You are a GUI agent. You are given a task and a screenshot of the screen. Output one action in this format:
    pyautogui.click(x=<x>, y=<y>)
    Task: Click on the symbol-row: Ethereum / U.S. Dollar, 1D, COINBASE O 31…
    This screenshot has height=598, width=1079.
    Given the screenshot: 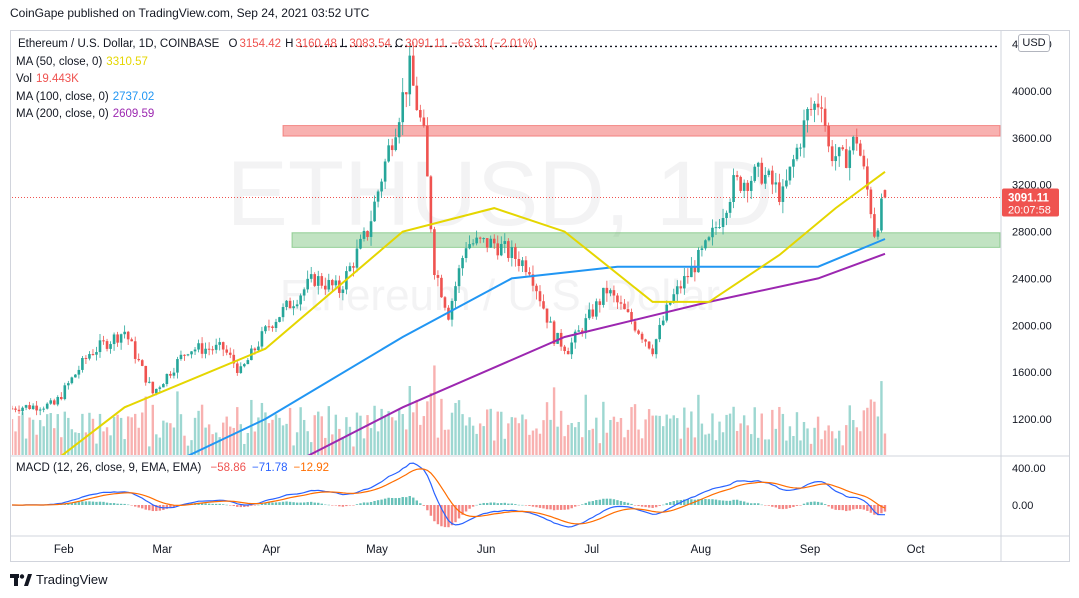 What is the action you would take?
    pyautogui.click(x=276, y=45)
    